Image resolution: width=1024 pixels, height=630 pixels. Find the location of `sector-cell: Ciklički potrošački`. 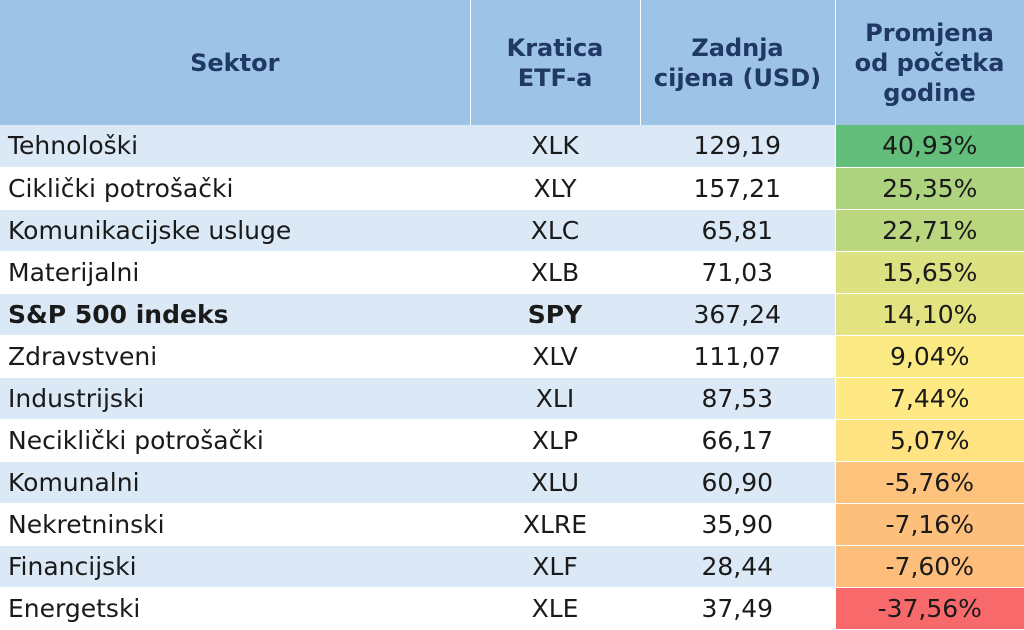

sector-cell: Ciklički potrošački is located at coordinates (235, 188).